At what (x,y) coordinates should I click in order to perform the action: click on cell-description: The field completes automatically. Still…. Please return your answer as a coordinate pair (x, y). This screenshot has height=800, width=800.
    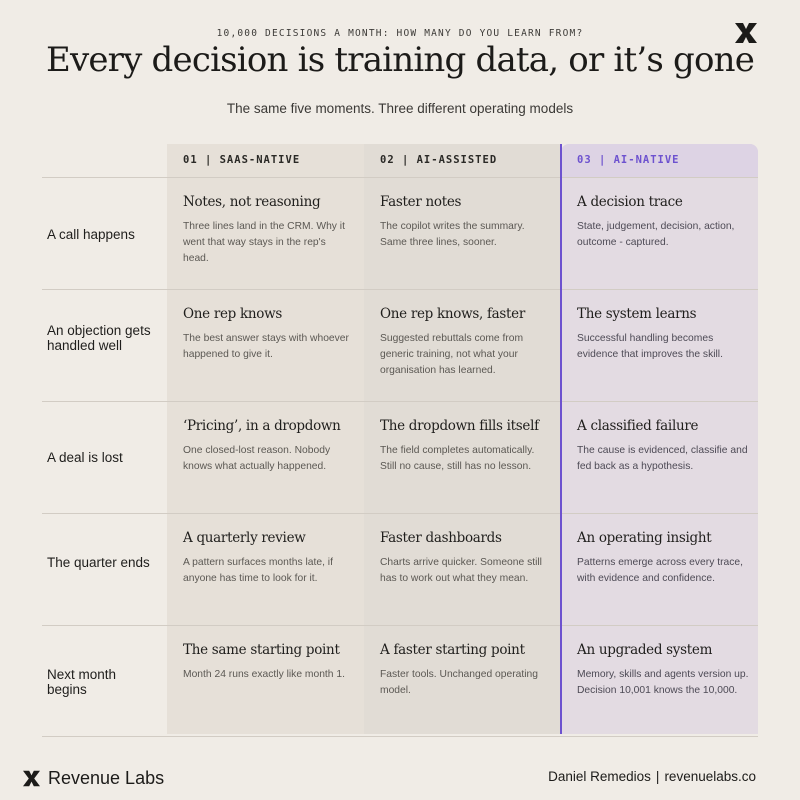
    Looking at the image, I should click on (457, 458).